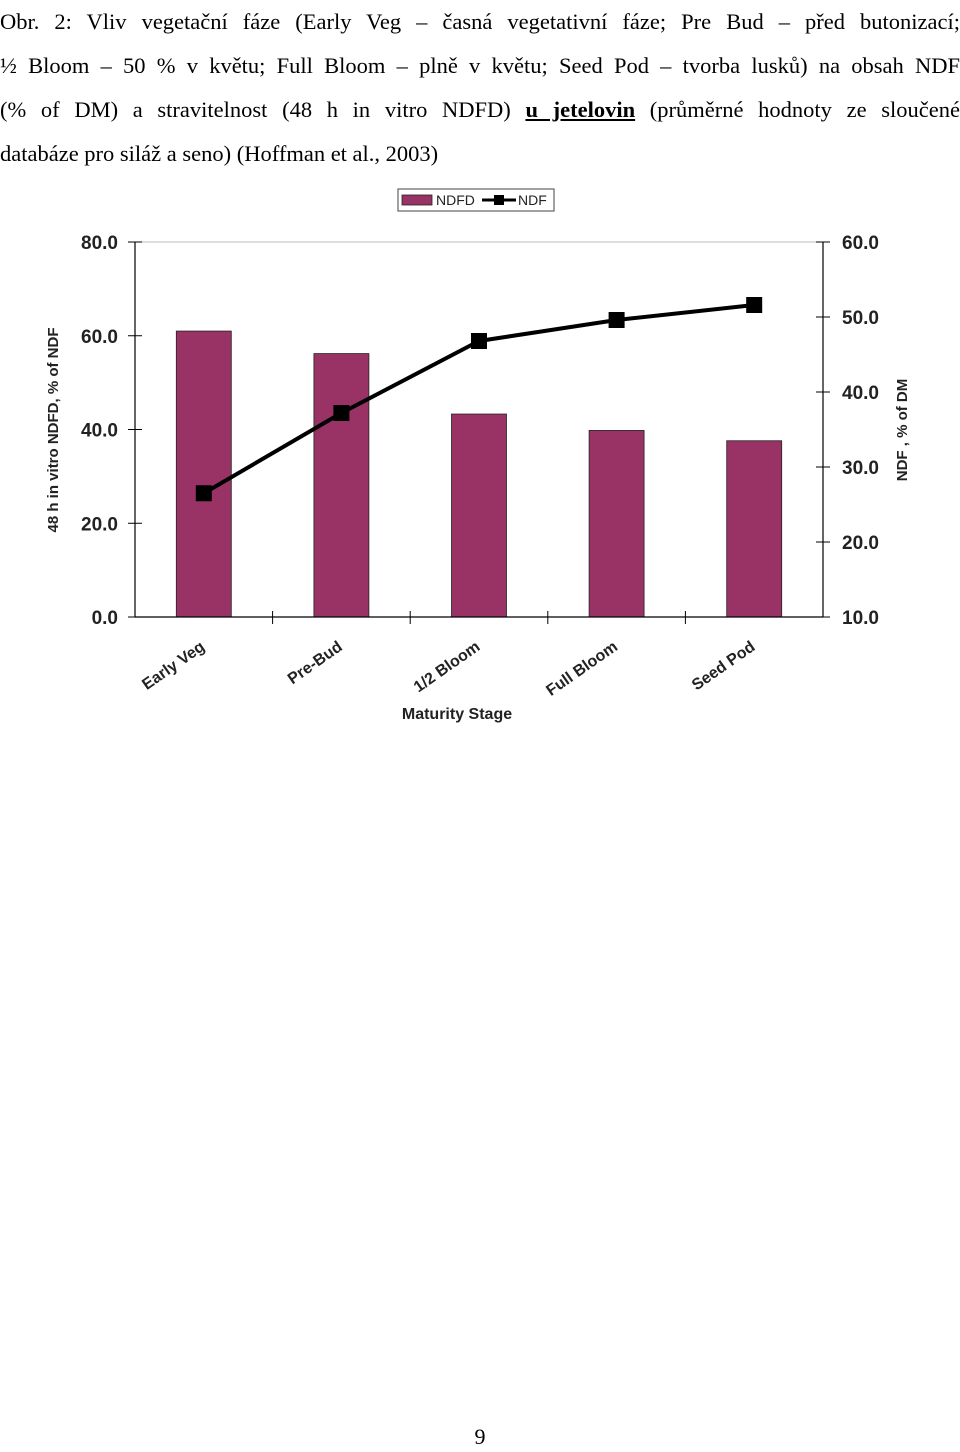 The height and width of the screenshot is (1452, 960). Describe the element at coordinates (860, 393) in the screenshot. I see `right-tick-label-3: 40.0` at that location.